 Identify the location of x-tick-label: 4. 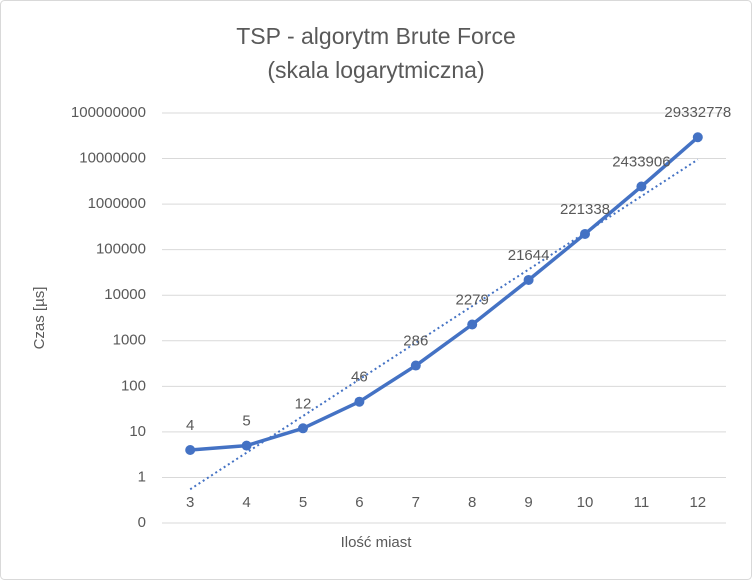
(246, 502).